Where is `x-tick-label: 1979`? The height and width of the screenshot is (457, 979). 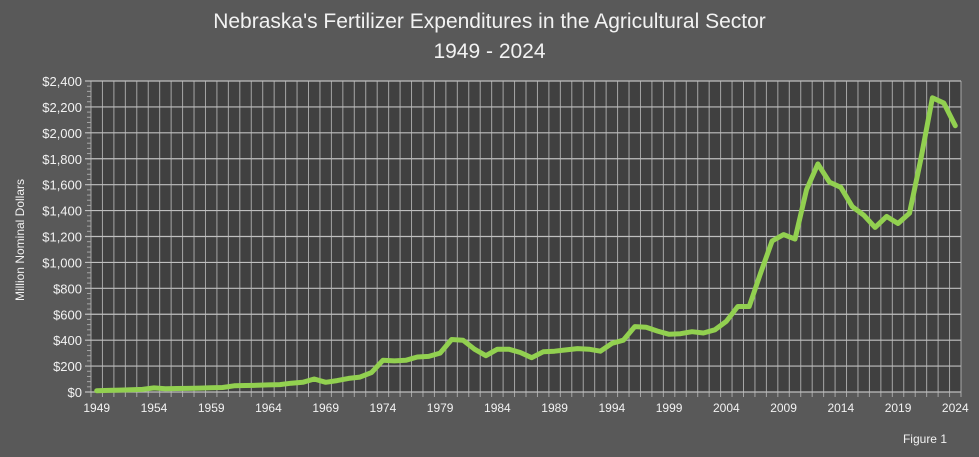 x-tick-label: 1979 is located at coordinates (440, 408).